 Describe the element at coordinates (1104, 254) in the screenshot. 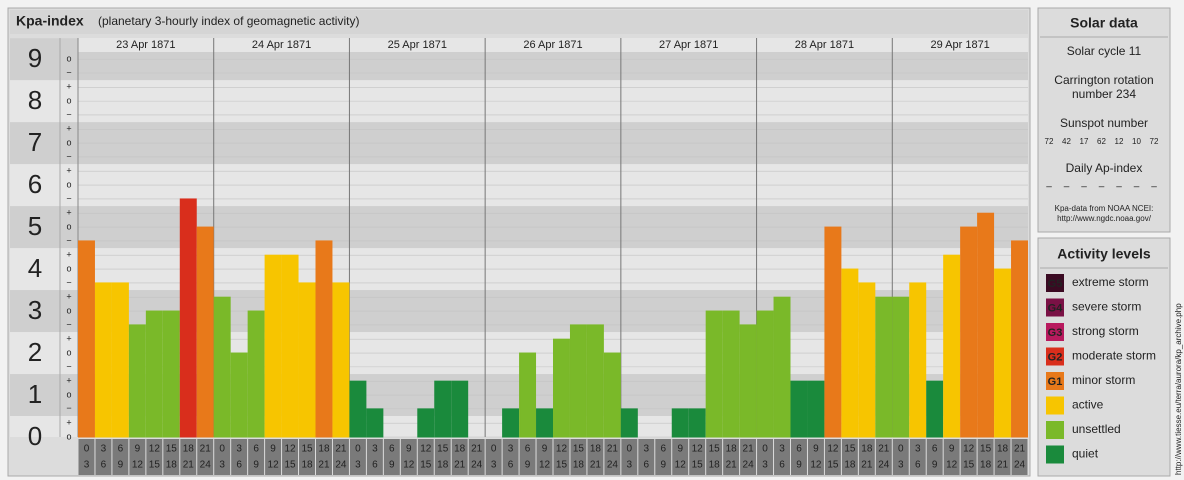

I see `levels-title: Activity levels` at that location.